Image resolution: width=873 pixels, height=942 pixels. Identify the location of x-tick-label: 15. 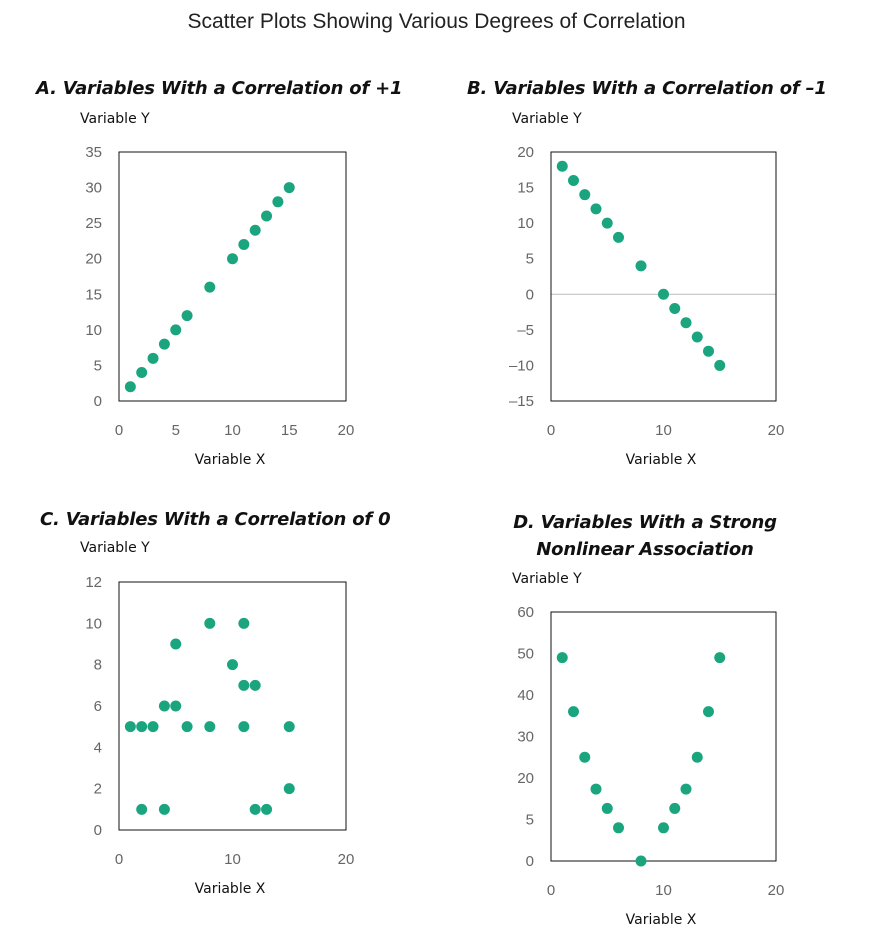
(289, 430).